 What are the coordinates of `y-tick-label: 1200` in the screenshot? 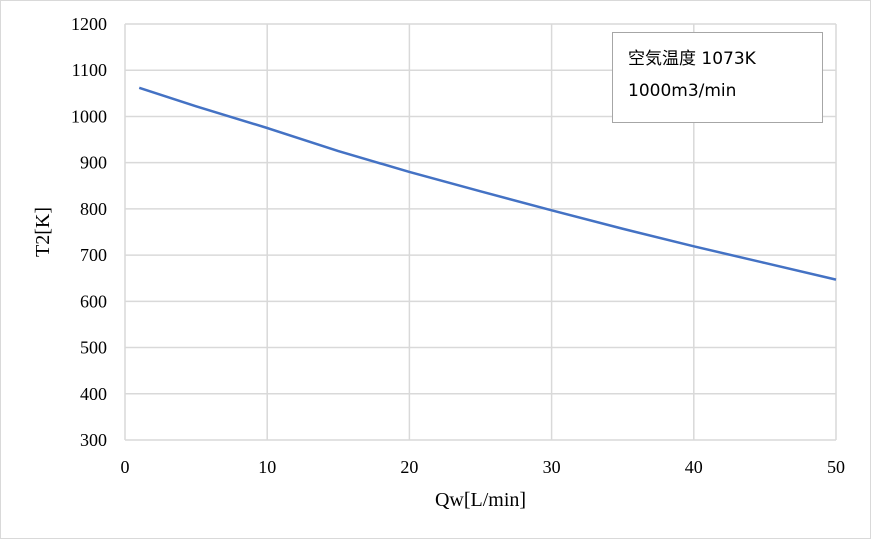 It's located at (89, 24).